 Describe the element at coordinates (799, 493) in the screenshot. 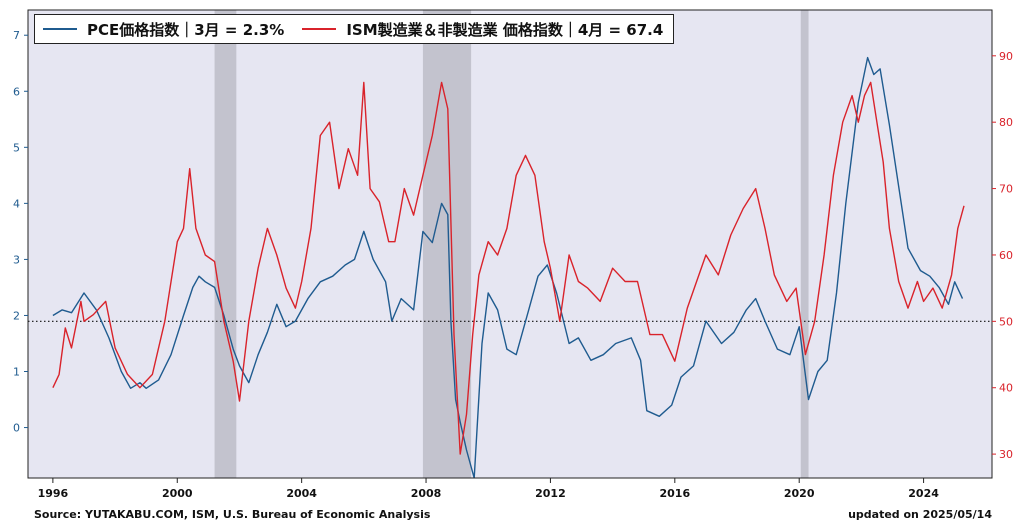

I see `x-tick-label: 2020` at that location.